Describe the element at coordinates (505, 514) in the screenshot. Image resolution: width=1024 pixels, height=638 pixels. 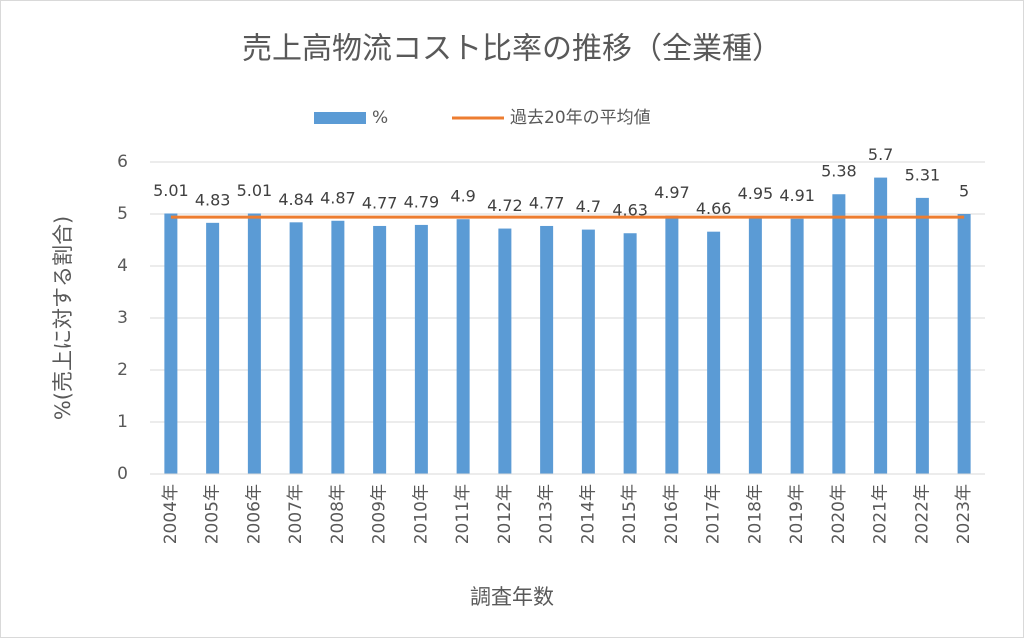
I see `x-tick-label: 2012年` at that location.